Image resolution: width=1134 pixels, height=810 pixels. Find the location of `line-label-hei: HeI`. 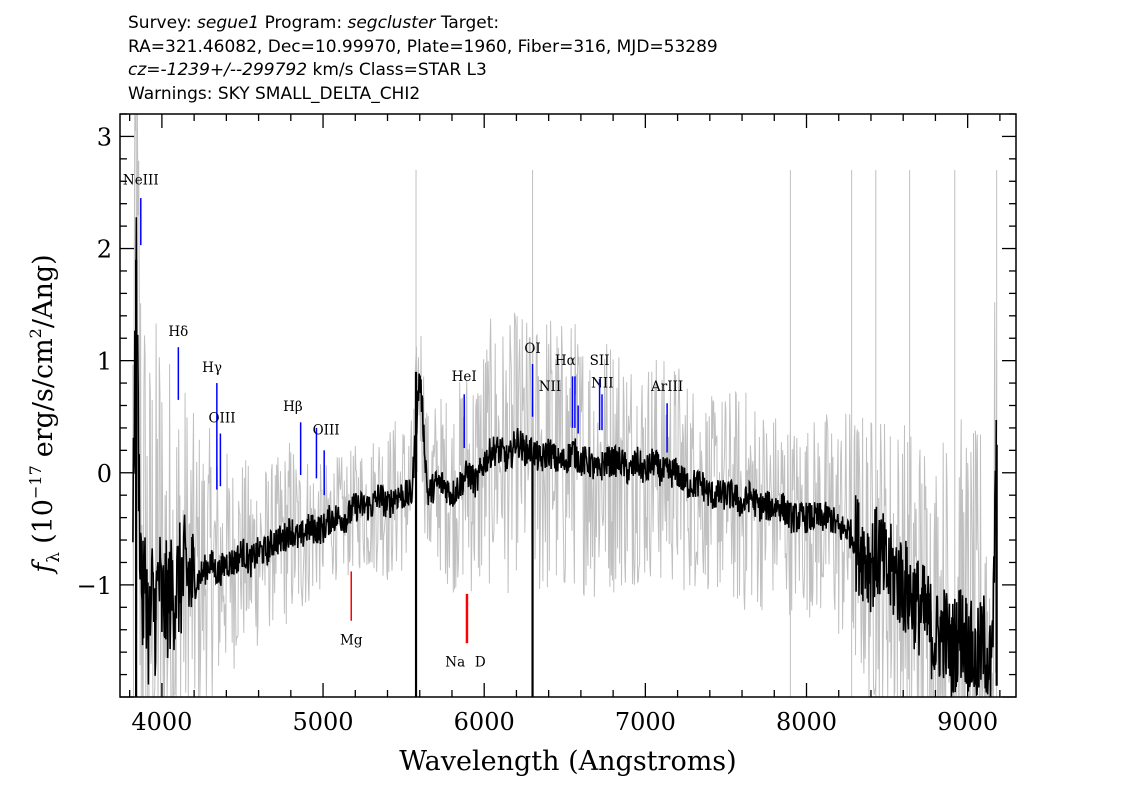

line-label-hei: HeI is located at coordinates (464, 377).